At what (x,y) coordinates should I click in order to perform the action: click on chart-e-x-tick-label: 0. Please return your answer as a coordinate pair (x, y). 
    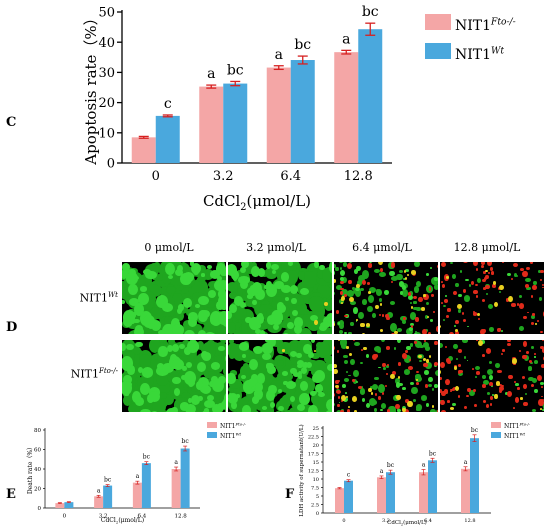
    Looking at the image, I should click on (65, 517).